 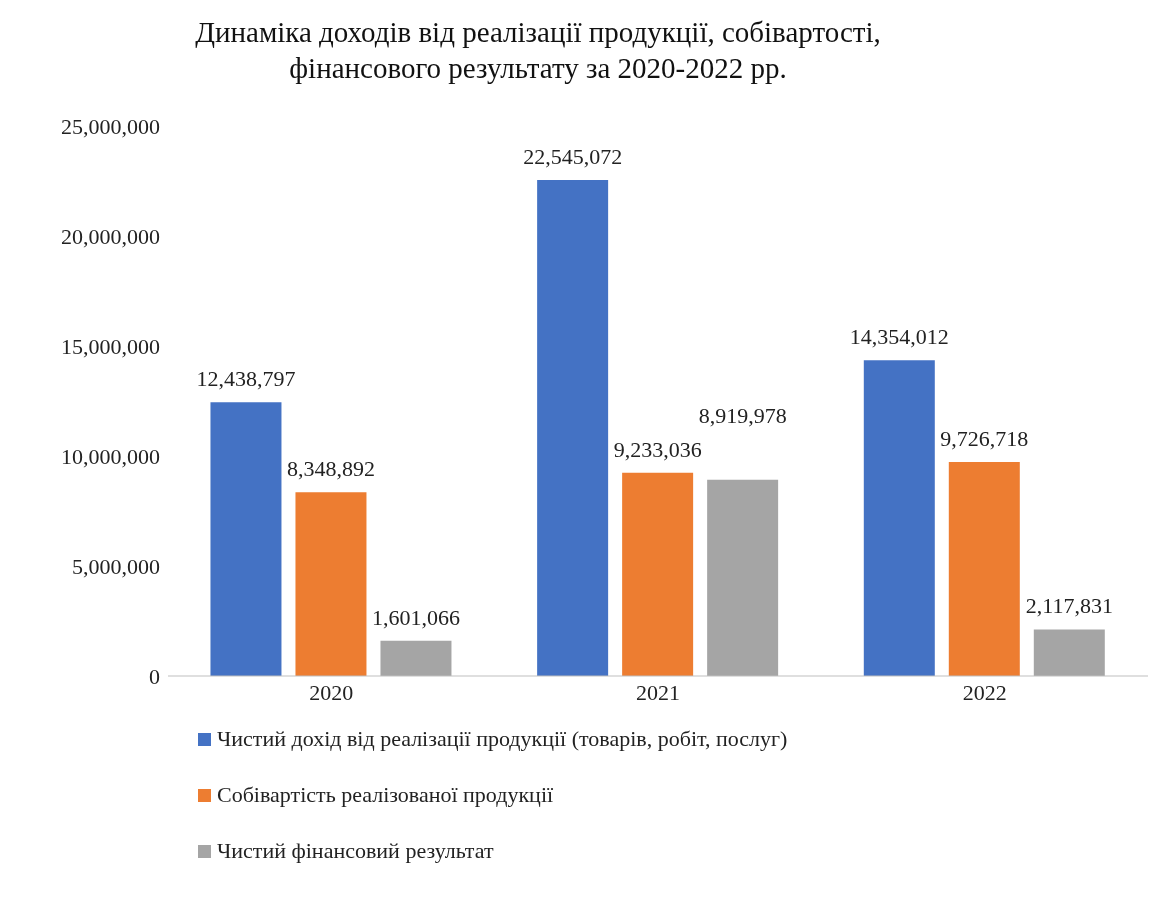 I want to click on legend-label: Собівартість реалізованої продукції, so click(x=385, y=795).